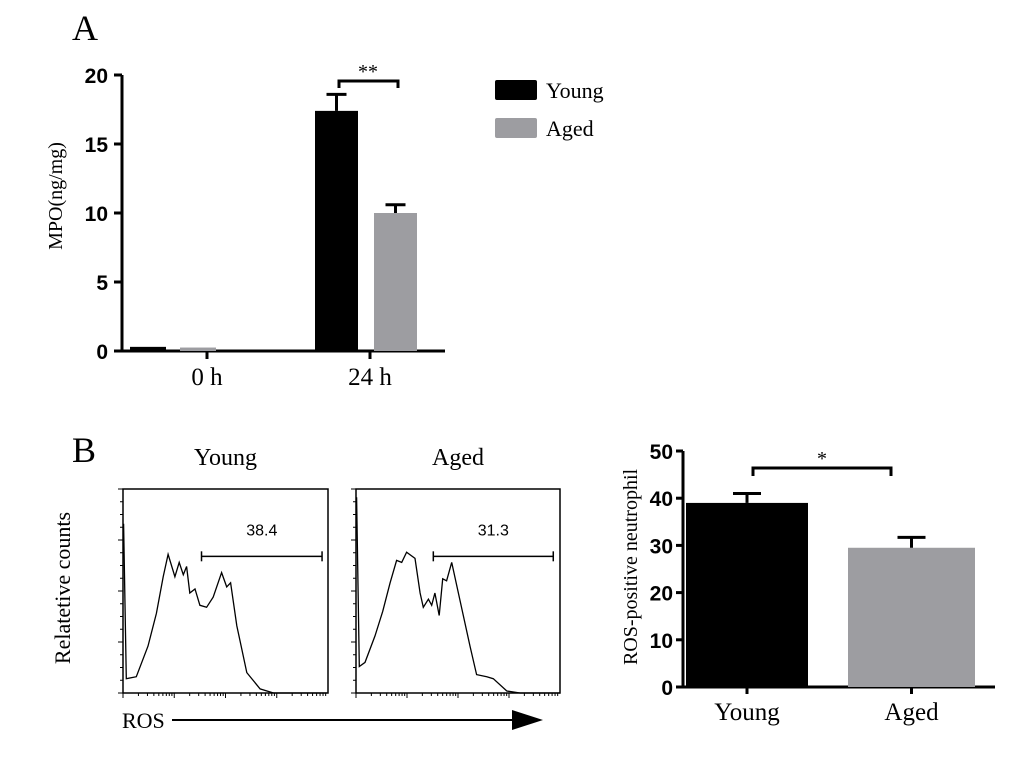  What do you see at coordinates (575, 90) in the screenshot?
I see `legend-label: Young` at bounding box center [575, 90].